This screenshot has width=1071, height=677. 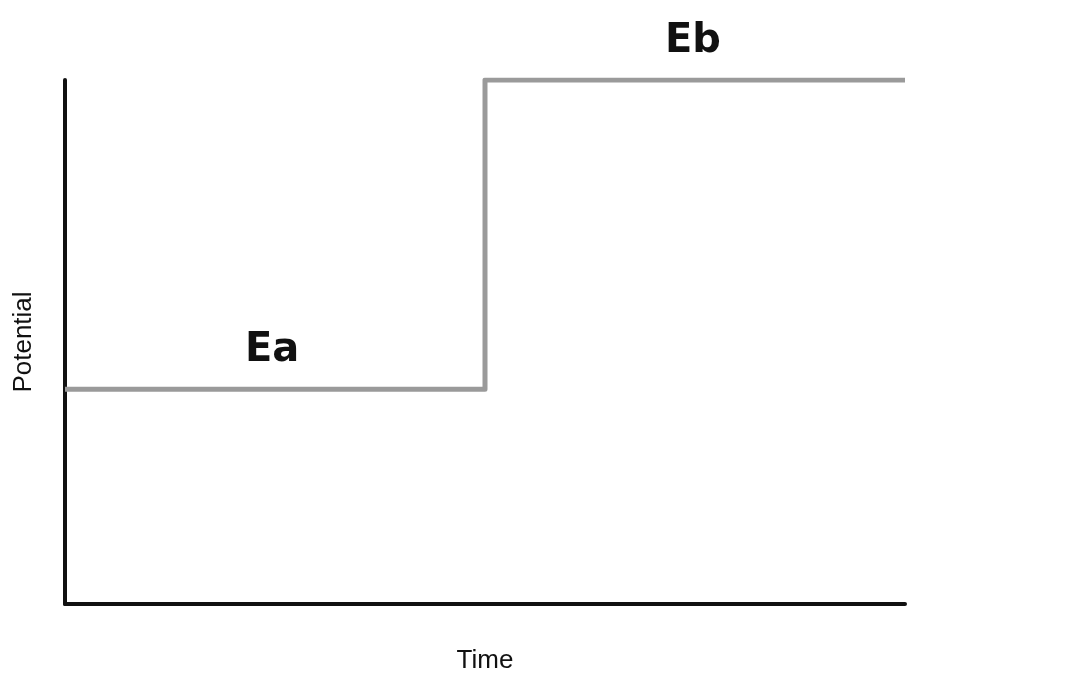 I want to click on text: Eb, so click(x=693, y=38).